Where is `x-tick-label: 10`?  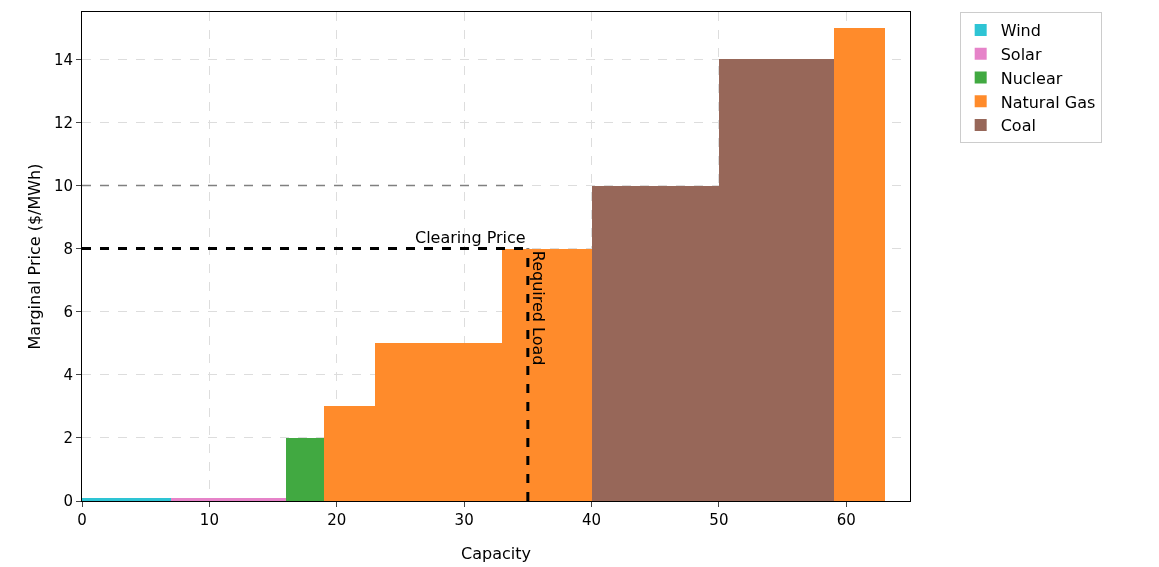 x-tick-label: 10 is located at coordinates (209, 520).